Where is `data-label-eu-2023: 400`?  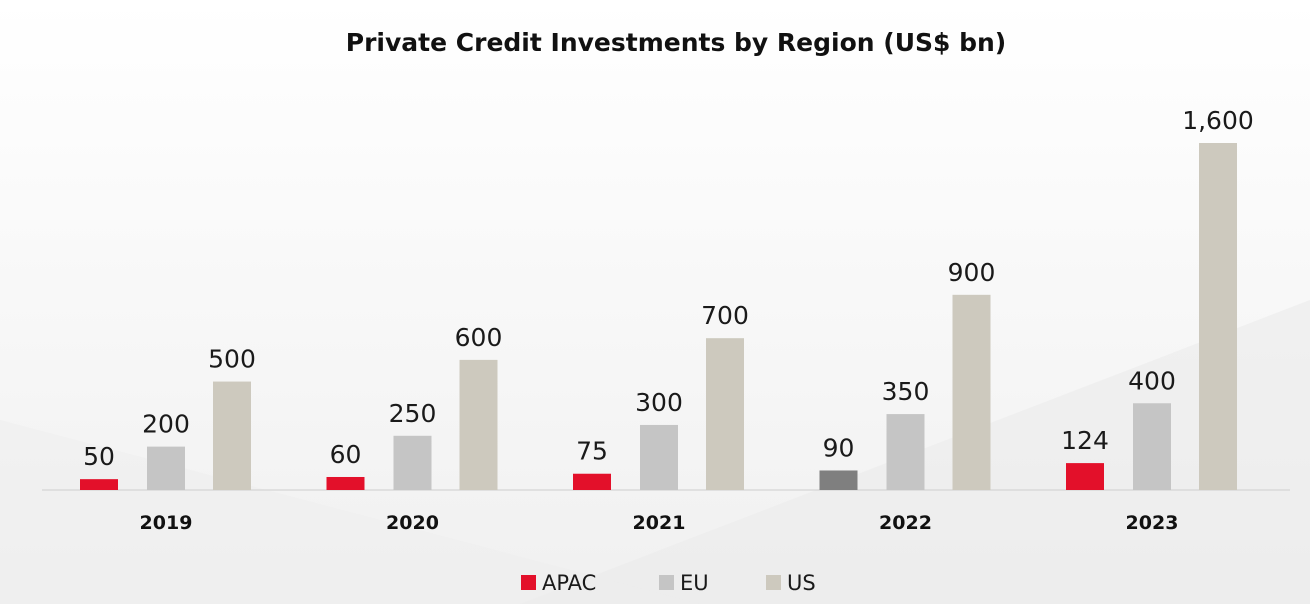
data-label-eu-2023: 400 is located at coordinates (1152, 380).